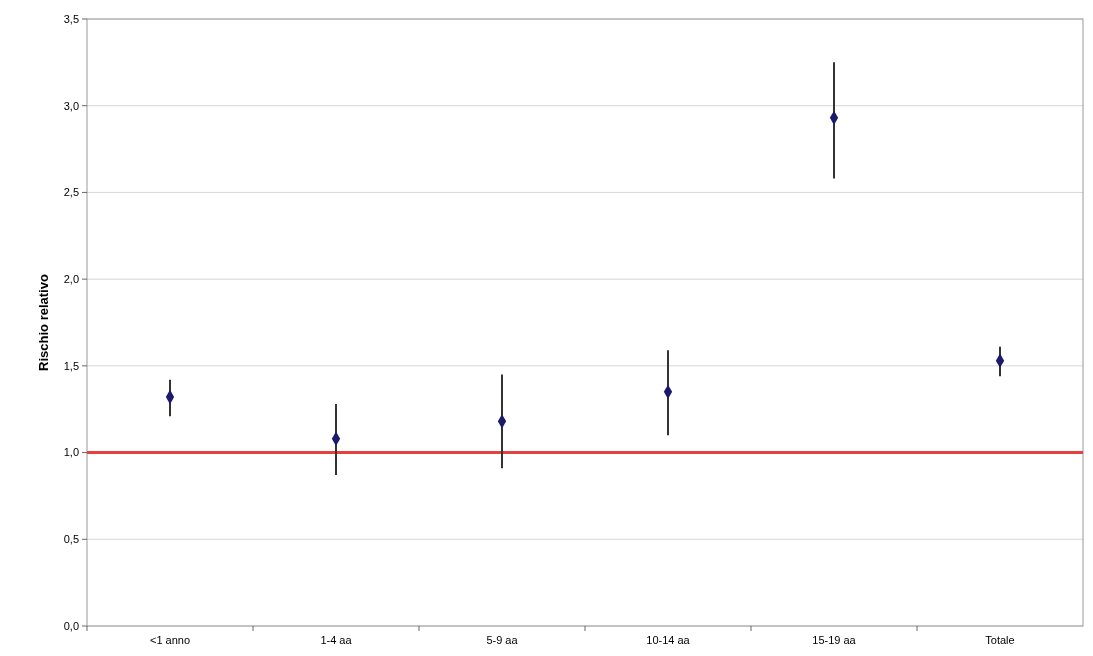 This screenshot has width=1093, height=656. Describe the element at coordinates (43, 322) in the screenshot. I see `y-axis-title: Rischio relativo` at that location.